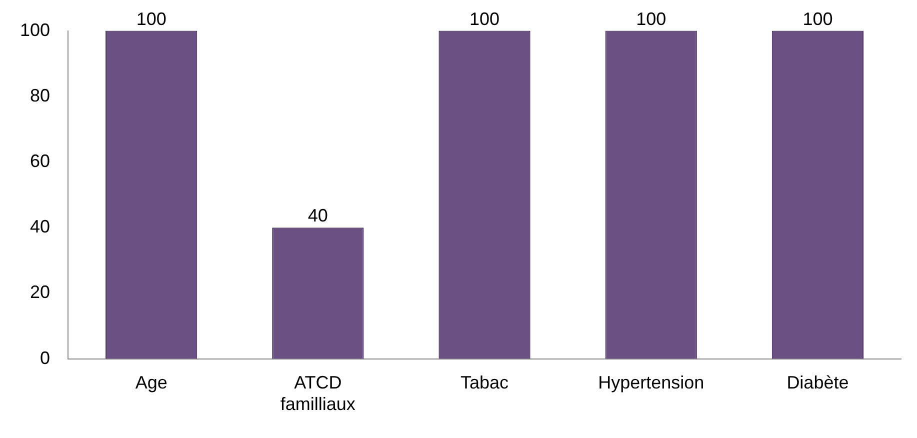 This screenshot has width=917, height=438. I want to click on y-tick-label: 20, so click(40, 292).